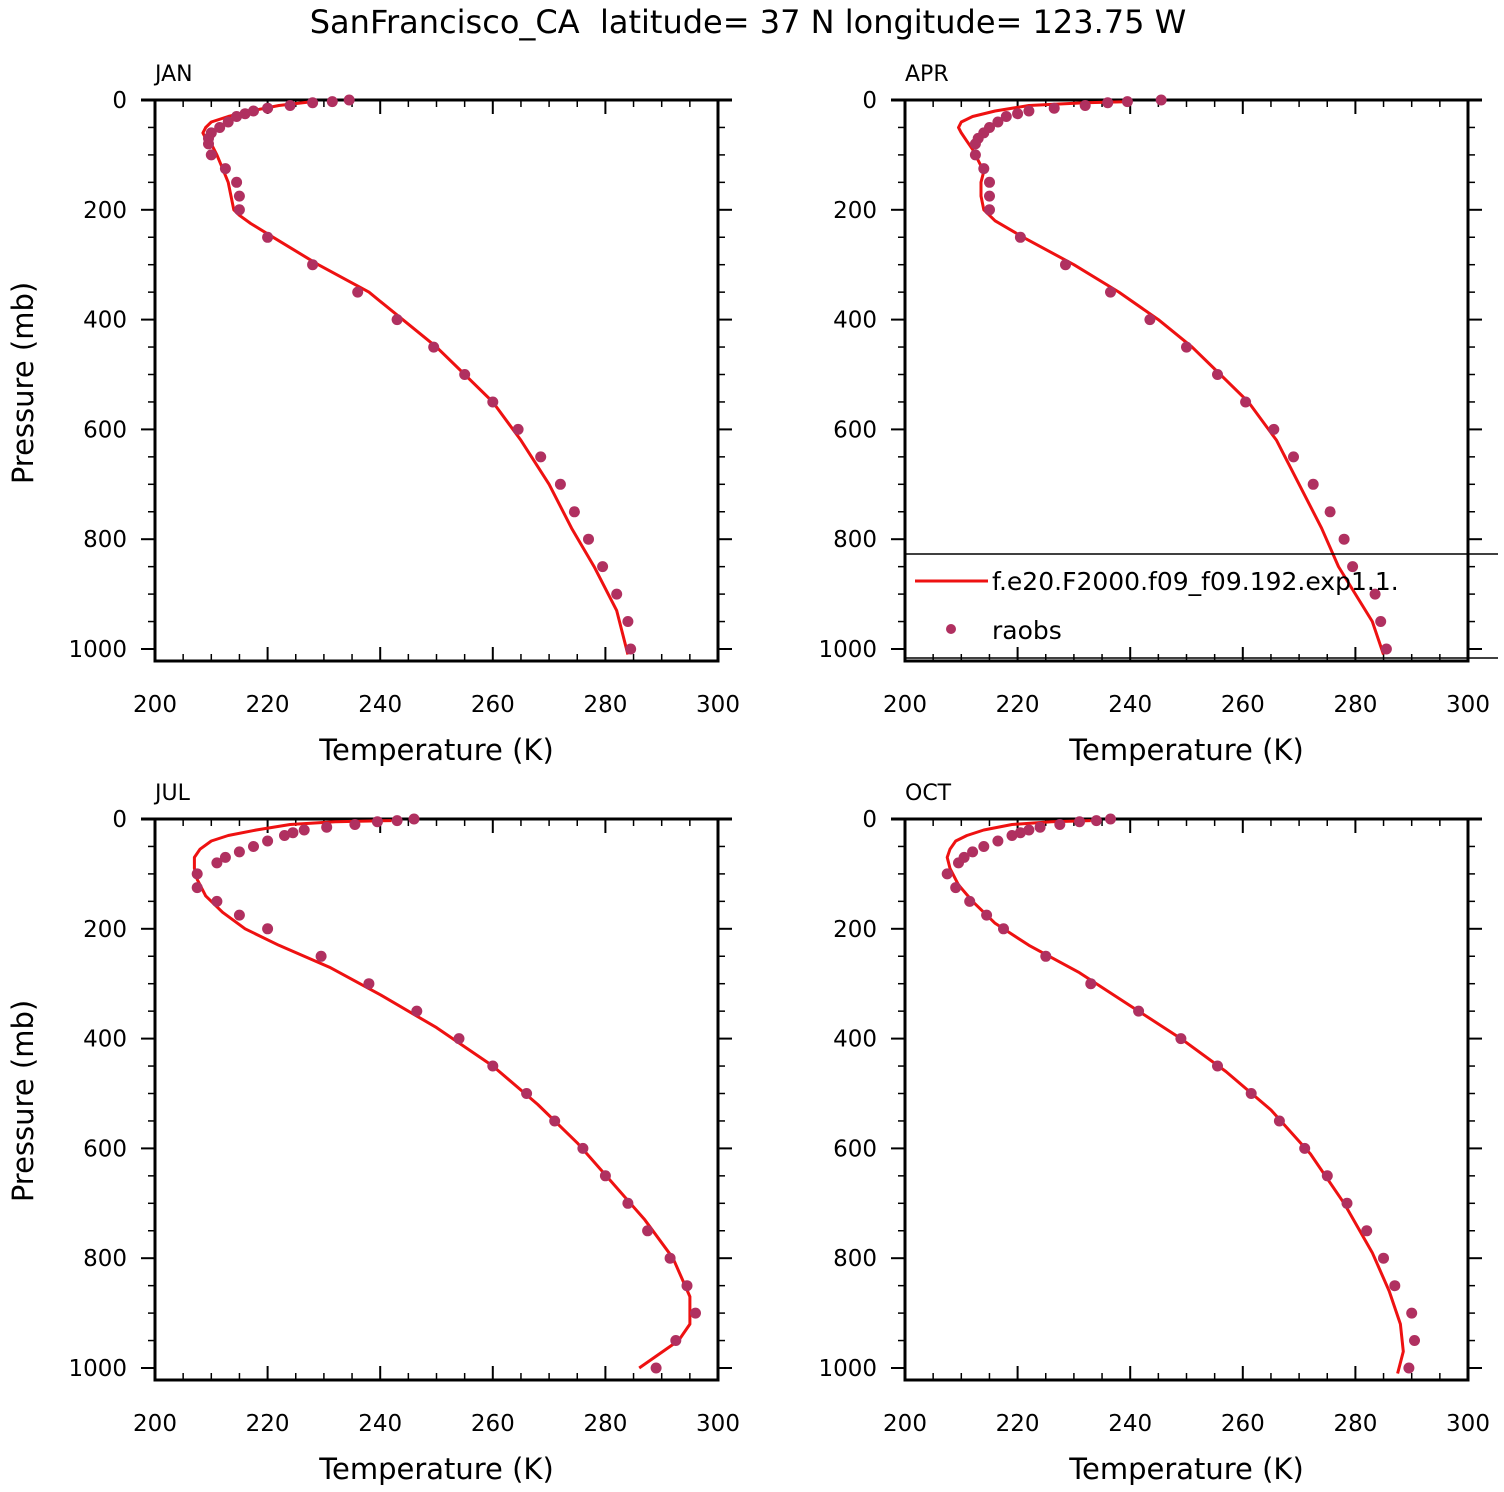 Image resolution: width=1504 pixels, height=1492 pixels. Describe the element at coordinates (173, 74) in the screenshot. I see `panel-label: JAN` at that location.